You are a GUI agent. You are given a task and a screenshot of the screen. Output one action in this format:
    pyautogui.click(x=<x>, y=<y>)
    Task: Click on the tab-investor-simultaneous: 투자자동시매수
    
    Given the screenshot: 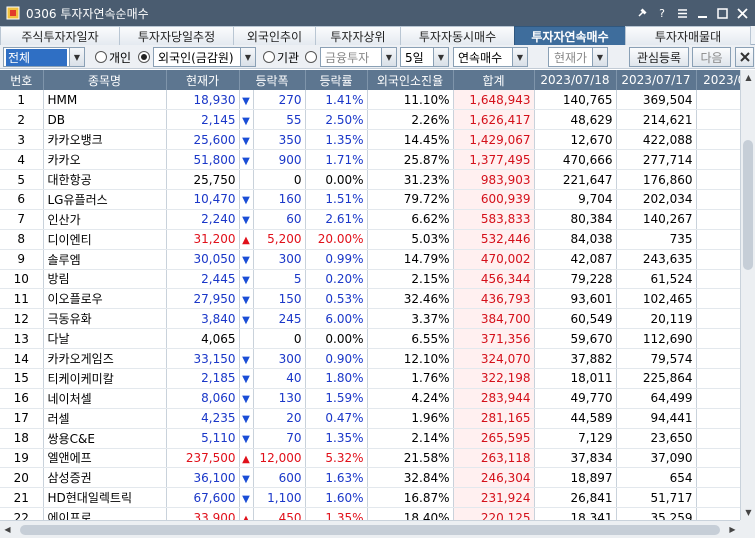 What is the action you would take?
    pyautogui.click(x=457, y=35)
    